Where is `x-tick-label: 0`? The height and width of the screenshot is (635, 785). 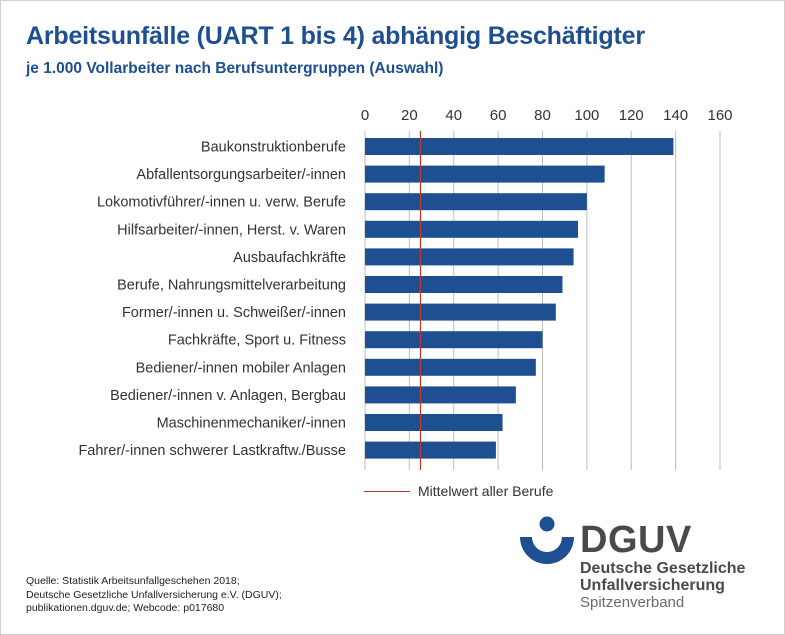 x-tick-label: 0 is located at coordinates (365, 115).